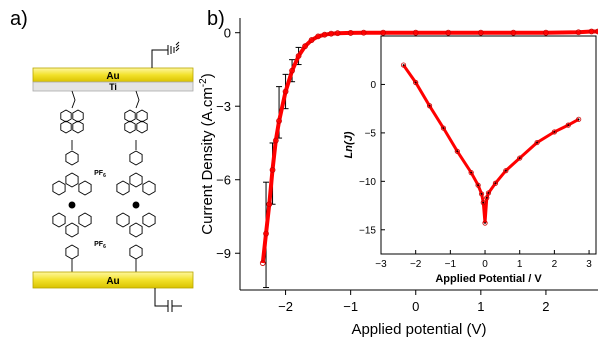  What do you see at coordinates (85, 220) in the screenshot?
I see `pyridine-ring-5-left` at bounding box center [85, 220].